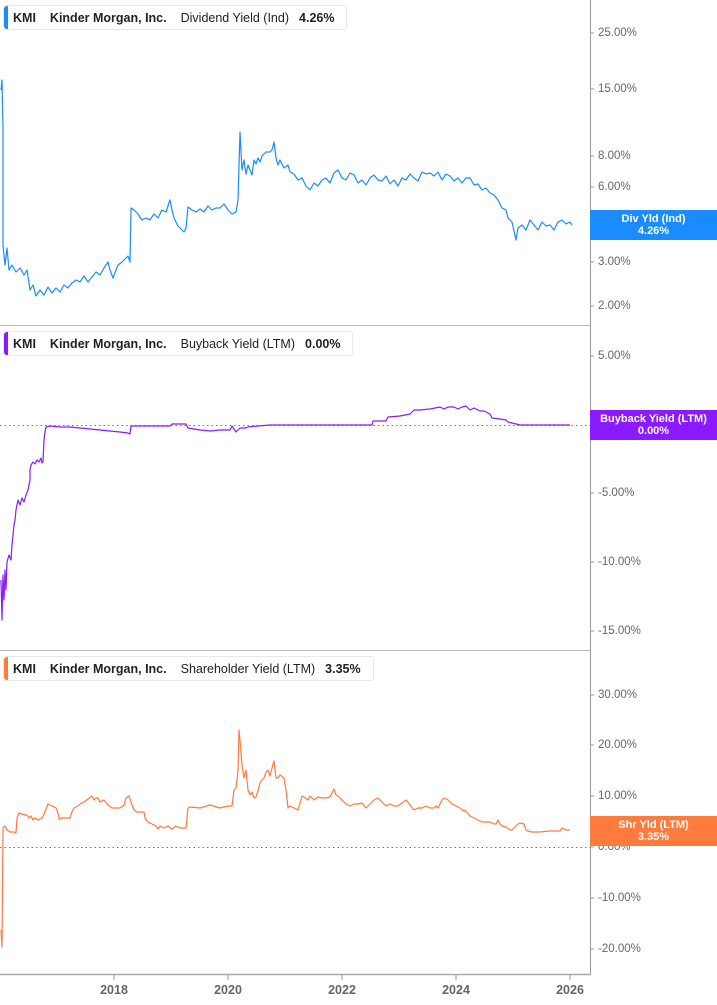  Describe the element at coordinates (619, 949) in the screenshot. I see `y-tick-label: -20.00%` at that location.